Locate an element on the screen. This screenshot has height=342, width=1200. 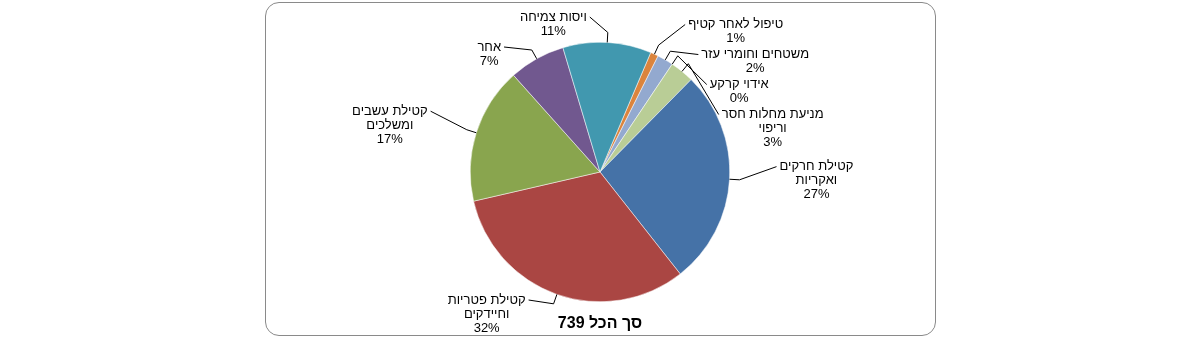
data-label: 7% is located at coordinates (489, 60).